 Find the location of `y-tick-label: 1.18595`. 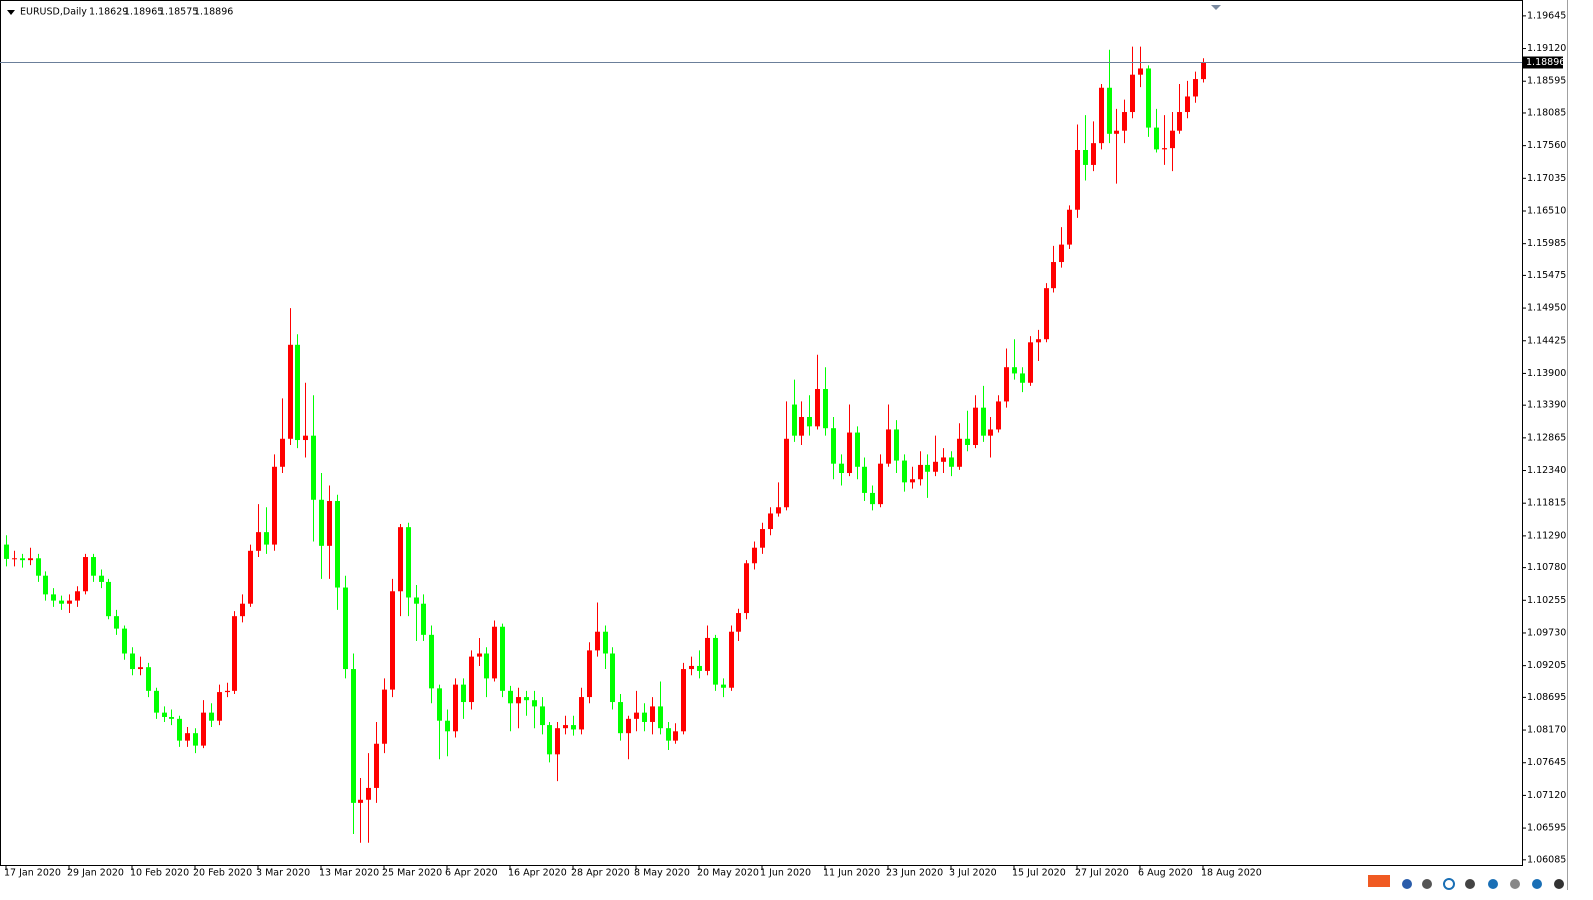

y-tick-label: 1.18595 is located at coordinates (1546, 81).